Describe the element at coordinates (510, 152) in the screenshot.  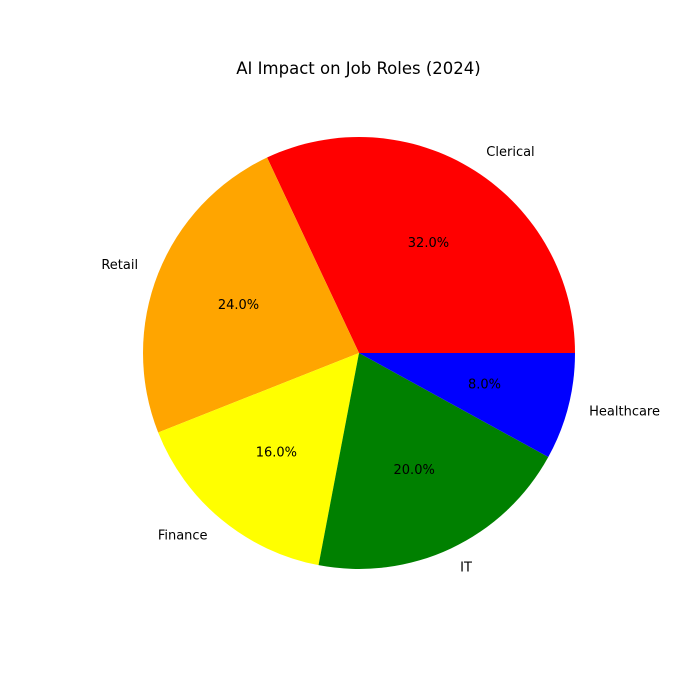
I see `slice-label-clerical: Clerical` at that location.